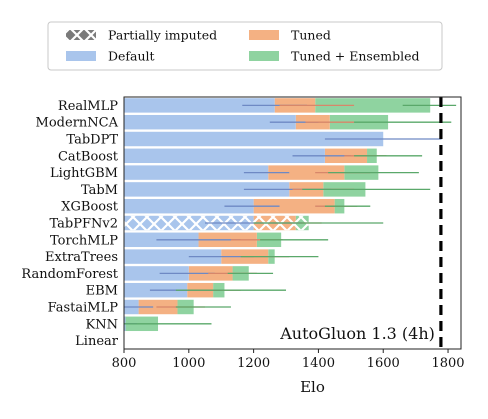 The height and width of the screenshot is (419, 488). Describe the element at coordinates (84, 240) in the screenshot. I see `model-label-torchmlp: TorchMLP` at that location.